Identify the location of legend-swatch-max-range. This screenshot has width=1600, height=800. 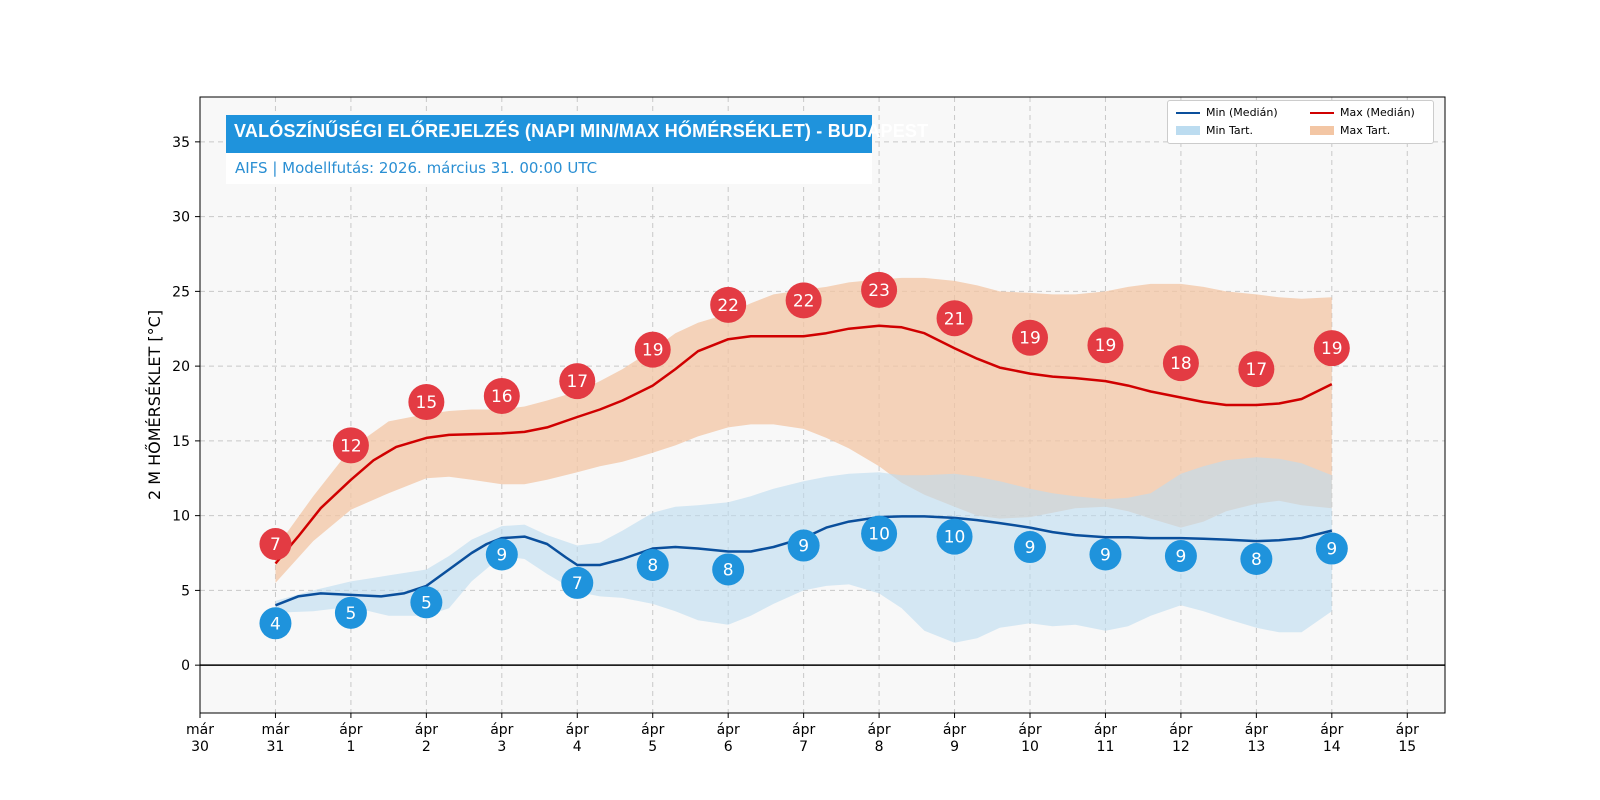
(1322, 130).